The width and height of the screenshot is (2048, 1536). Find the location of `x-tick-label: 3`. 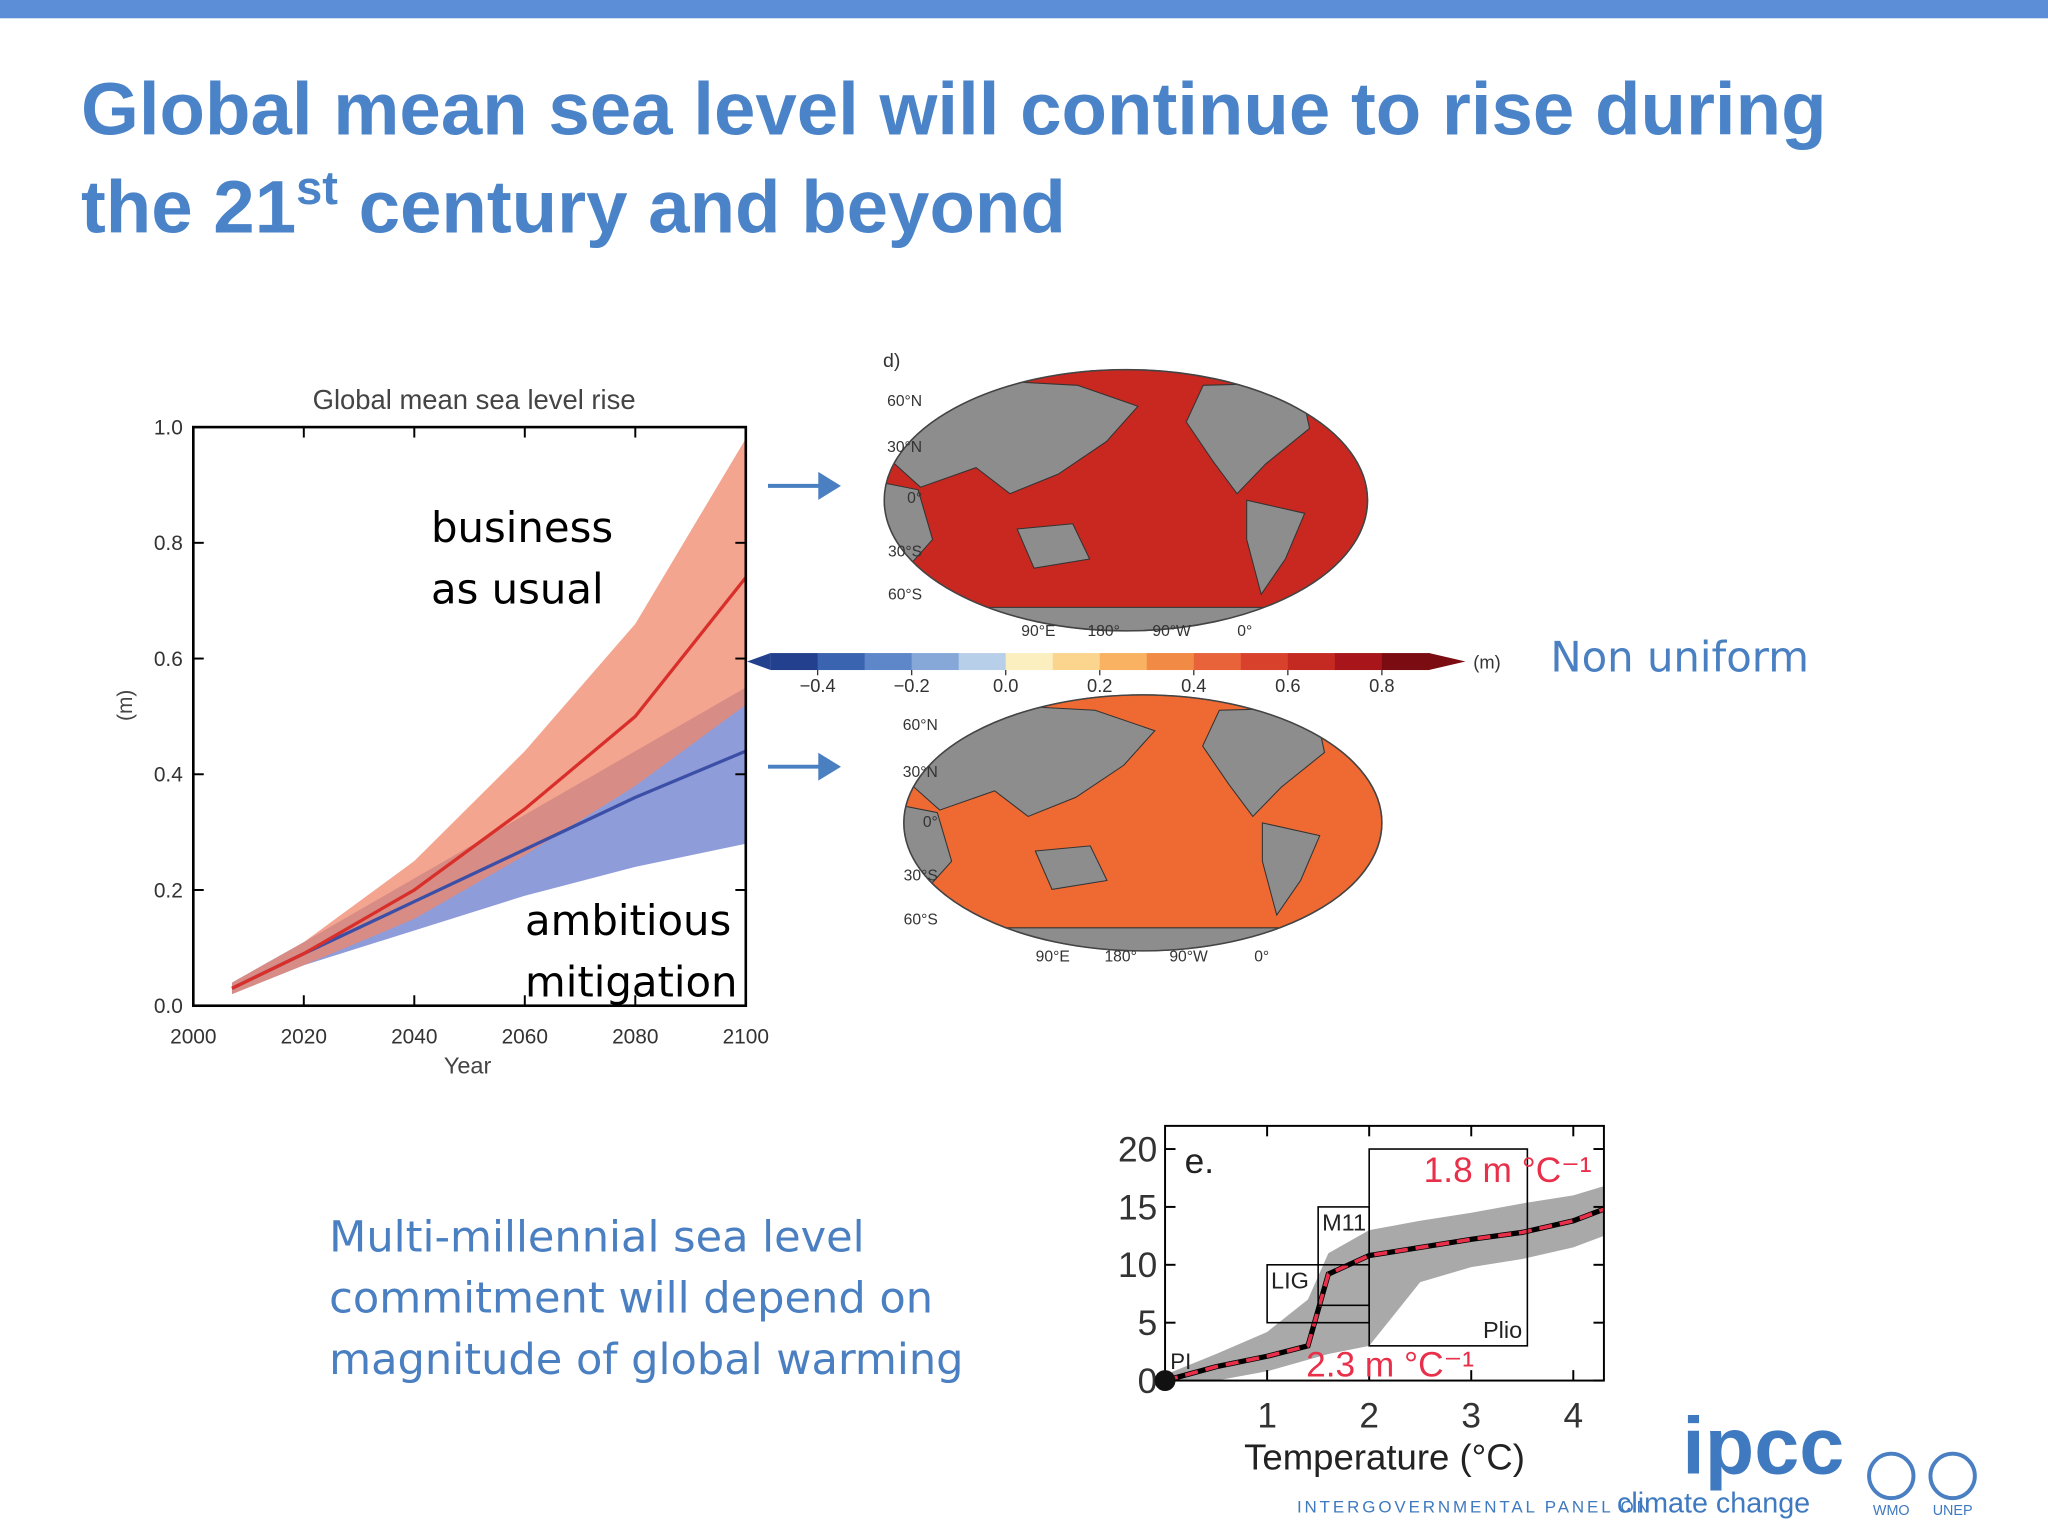

x-tick-label: 3 is located at coordinates (1471, 1416).